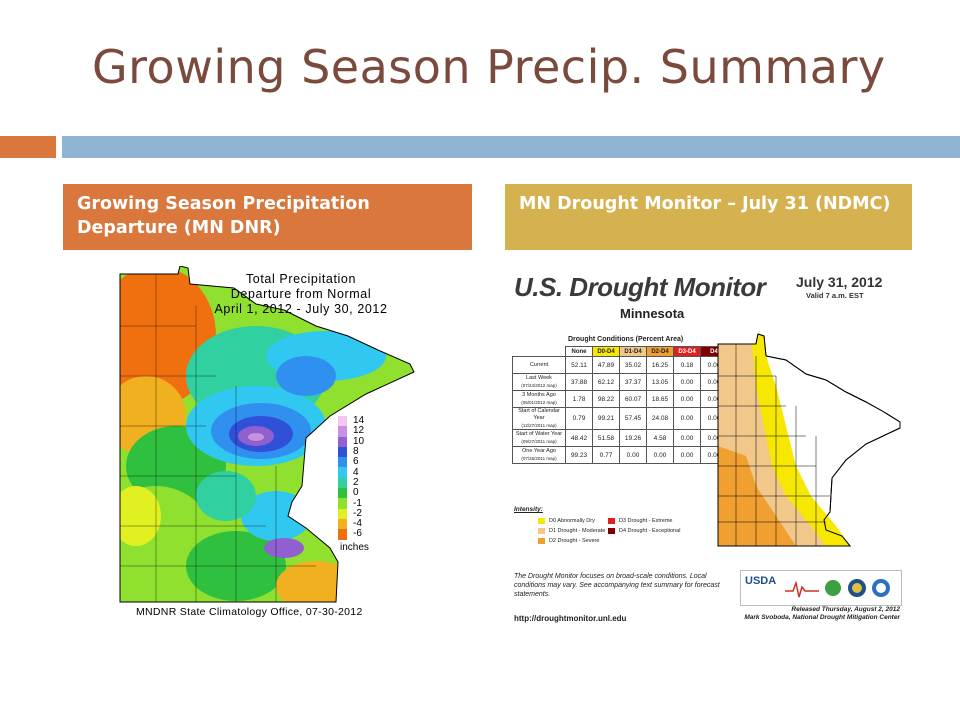 The height and width of the screenshot is (720, 960). I want to click on drought-monitor-subtitle: Minnesota, so click(652, 313).